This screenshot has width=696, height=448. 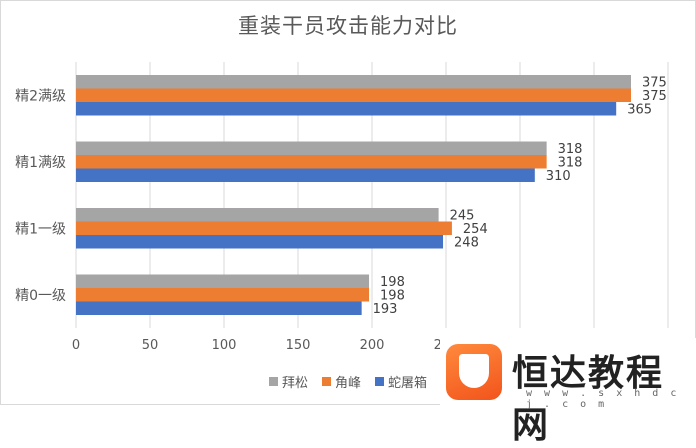 What do you see at coordinates (372, 345) in the screenshot?
I see `x-tick-label: 200` at bounding box center [372, 345].